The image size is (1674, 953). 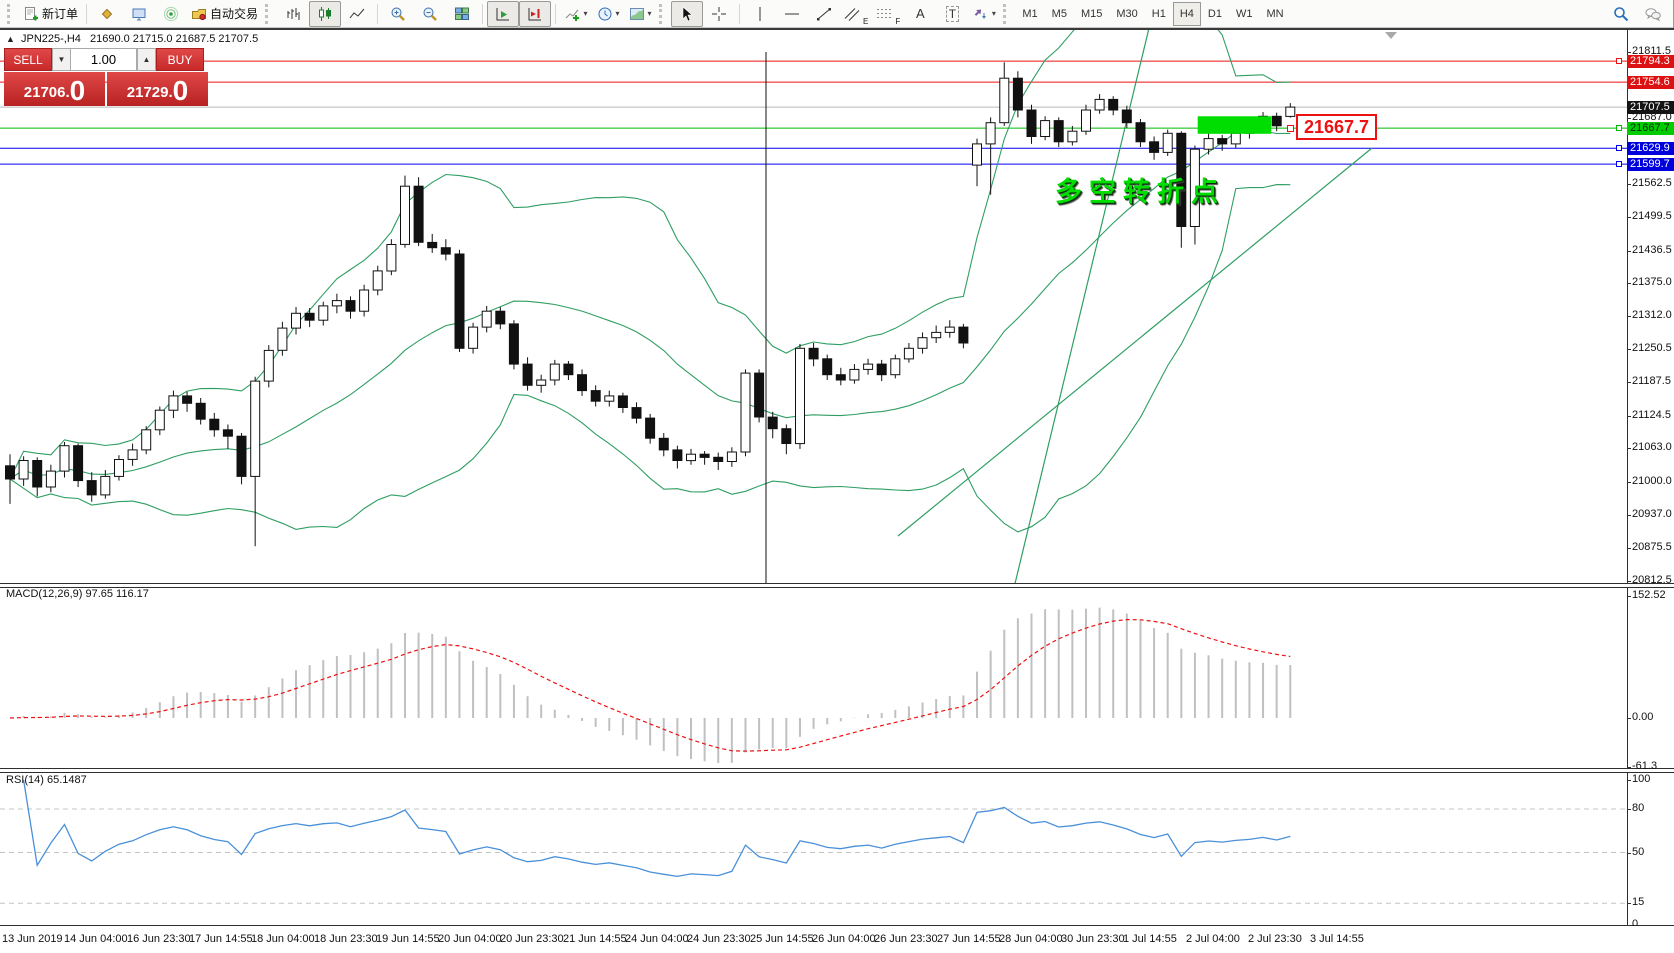 What do you see at coordinates (1186, 13) in the screenshot?
I see `timeframe-h4-button: H4` at bounding box center [1186, 13].